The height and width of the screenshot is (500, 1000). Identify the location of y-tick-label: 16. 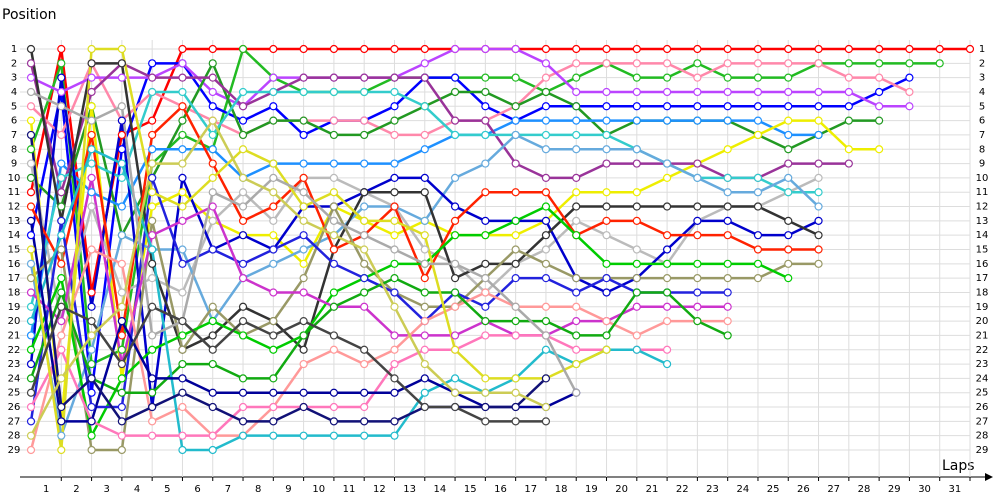
(14, 264).